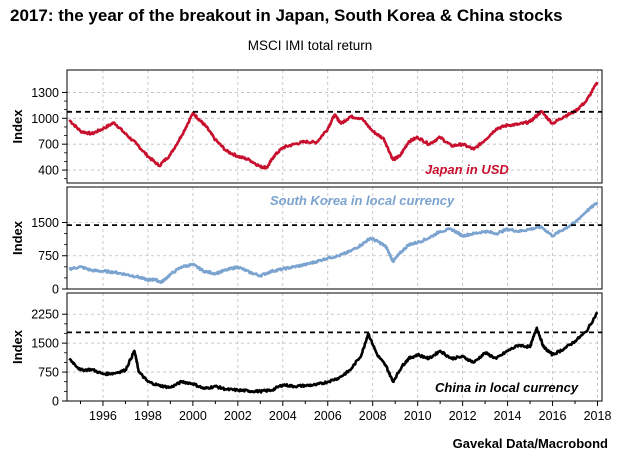 This screenshot has height=465, width=620. I want to click on y-tick-label: 400, so click(48, 171).